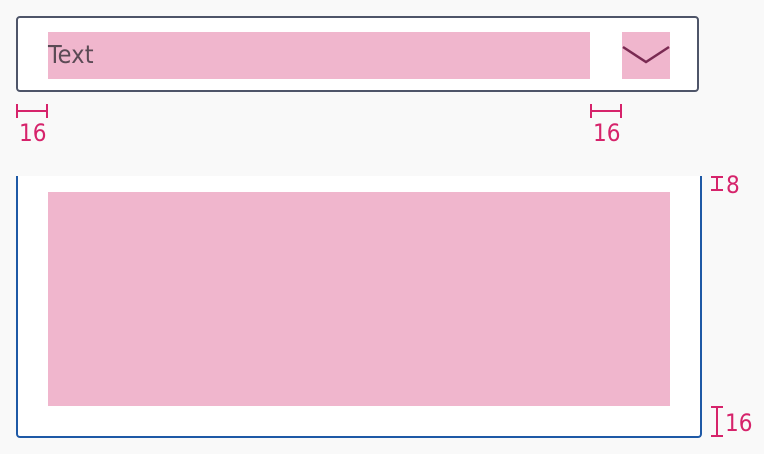  I want to click on chevron-down-icon, so click(646, 54).